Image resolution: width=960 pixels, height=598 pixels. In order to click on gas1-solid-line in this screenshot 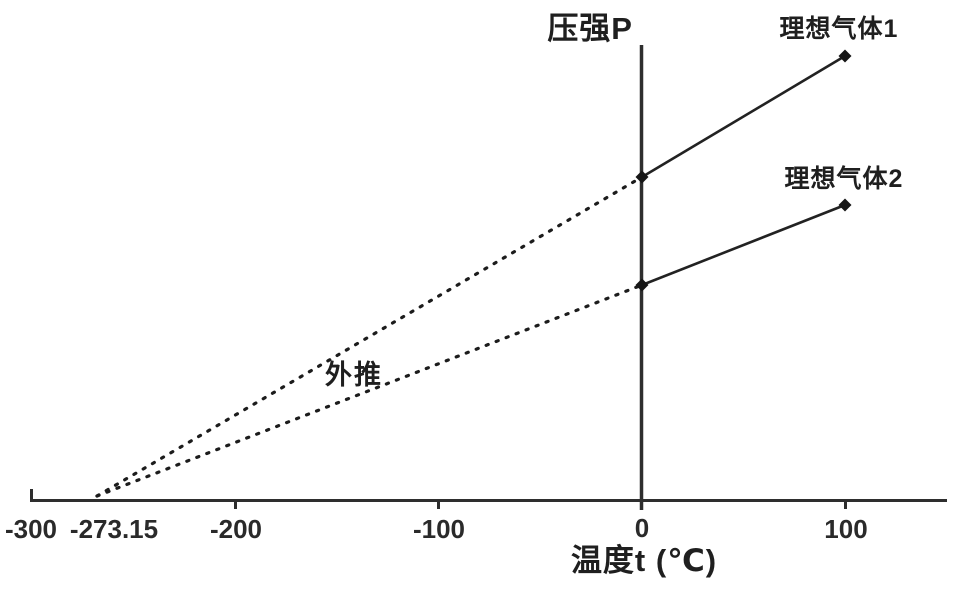, I will do `click(743, 116)`.